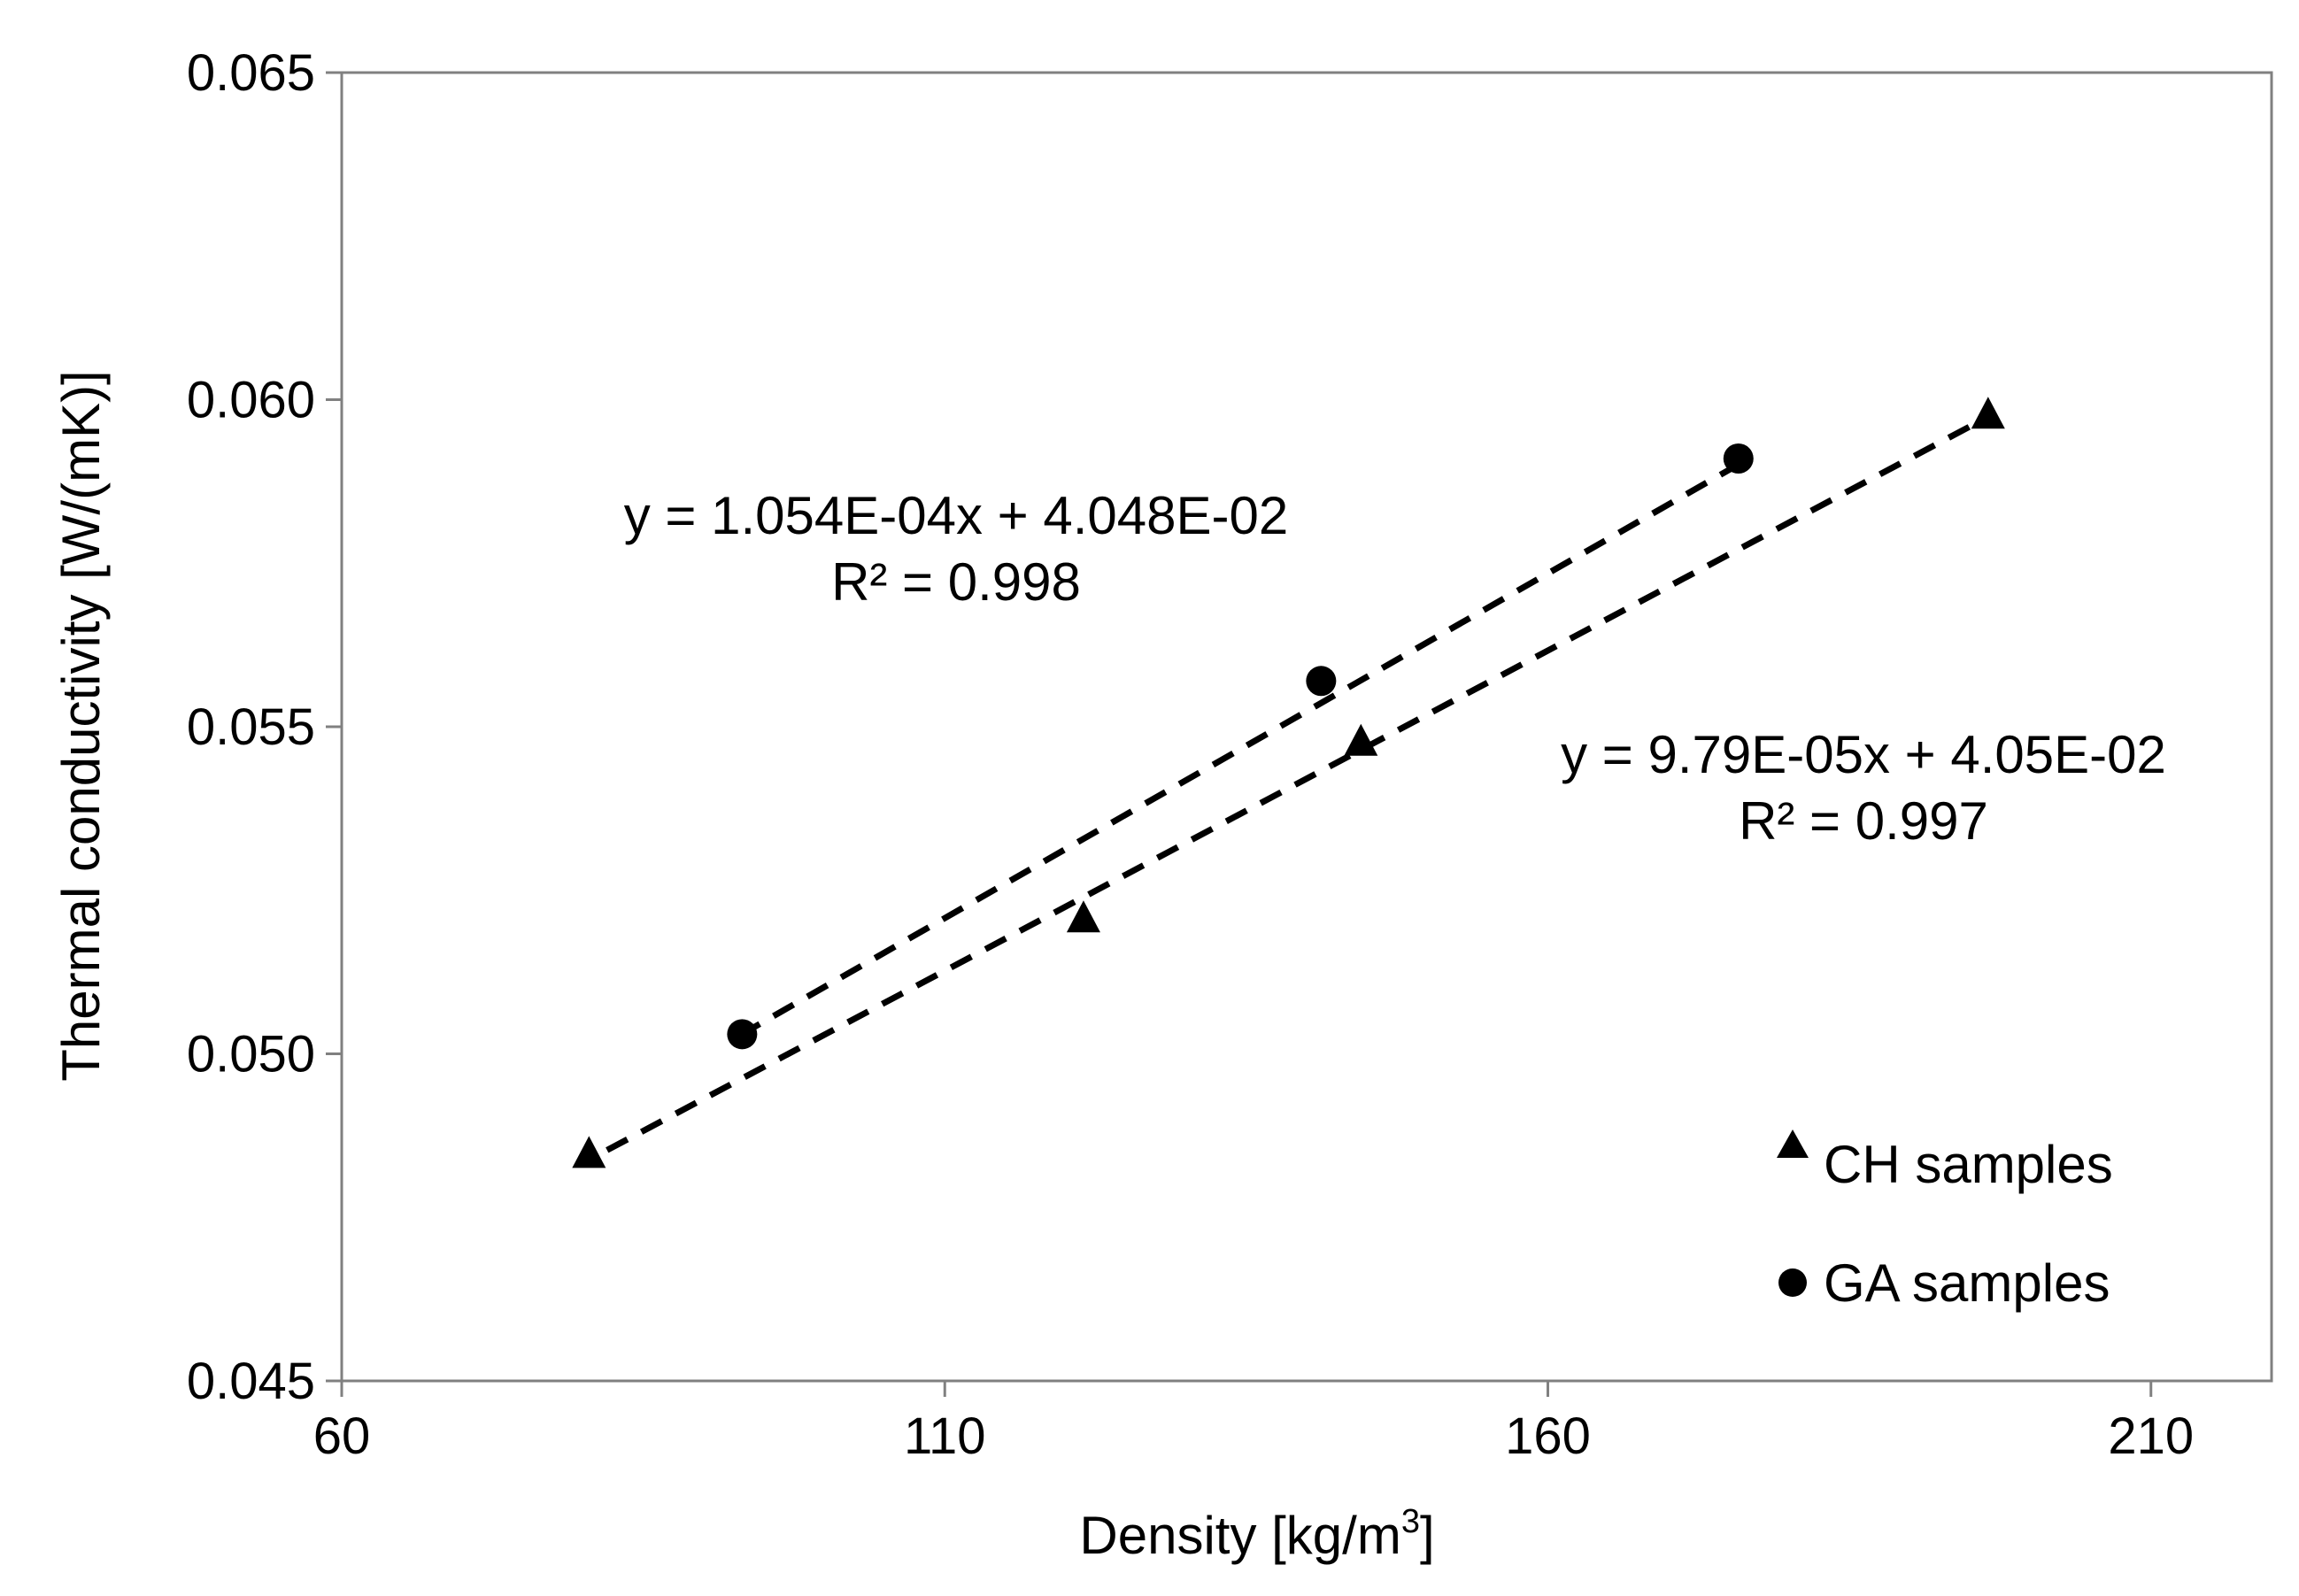 The height and width of the screenshot is (1596, 2299). I want to click on legend: CH samples GA samples, so click(1945, 1221).